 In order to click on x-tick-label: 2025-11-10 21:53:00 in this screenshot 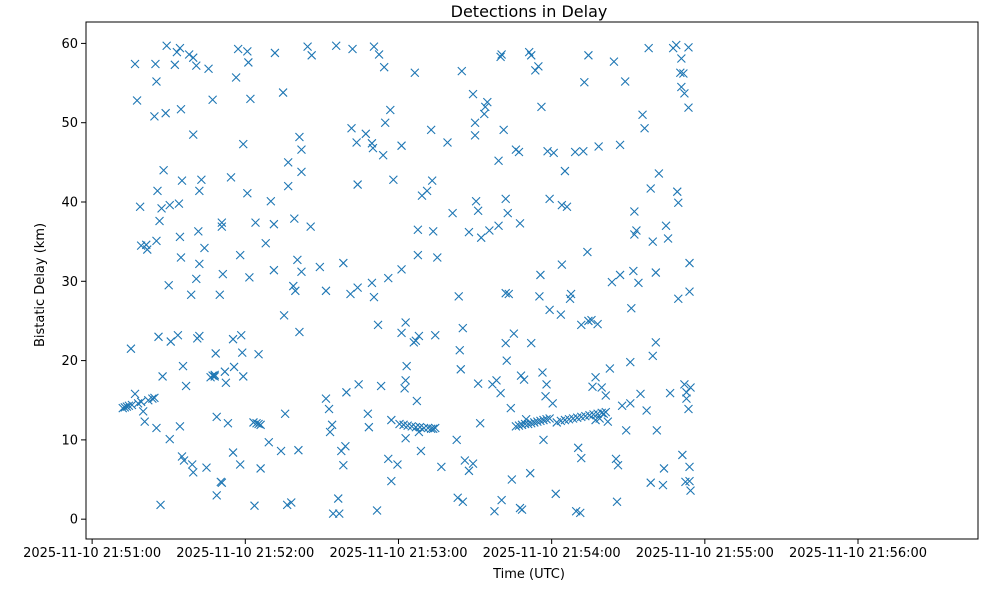, I will do `click(398, 553)`.